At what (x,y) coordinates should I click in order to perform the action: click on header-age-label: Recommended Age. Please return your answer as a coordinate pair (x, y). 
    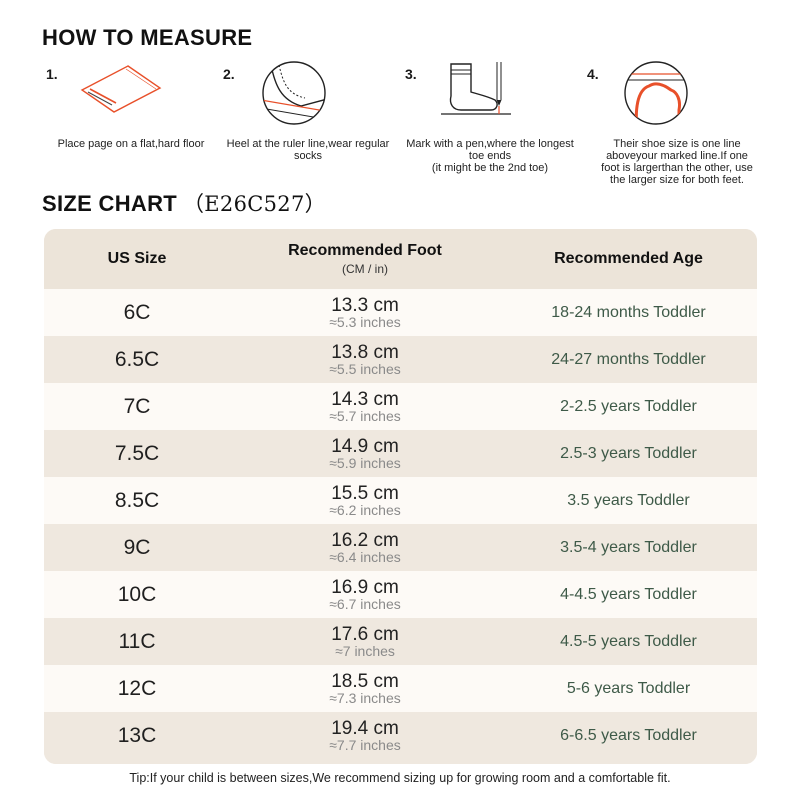
    Looking at the image, I should click on (628, 258).